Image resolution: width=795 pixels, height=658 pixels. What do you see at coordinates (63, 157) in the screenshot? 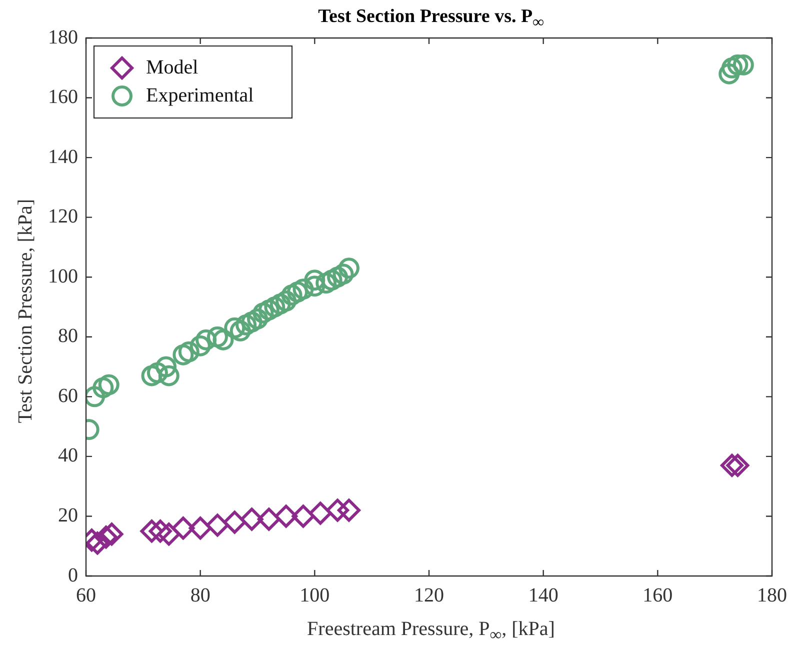
I see `y-tick-label: 140` at bounding box center [63, 157].